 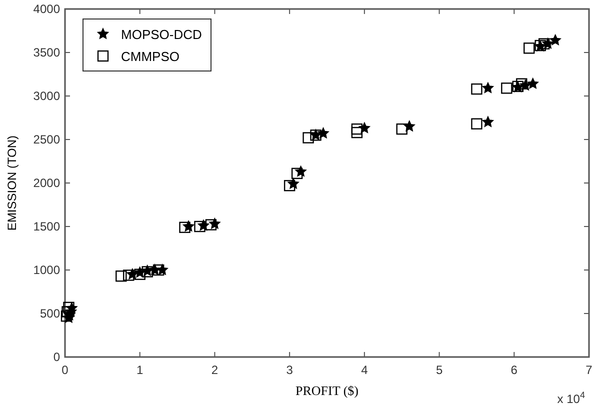 I want to click on x-tick-label: 0, so click(x=65, y=370).